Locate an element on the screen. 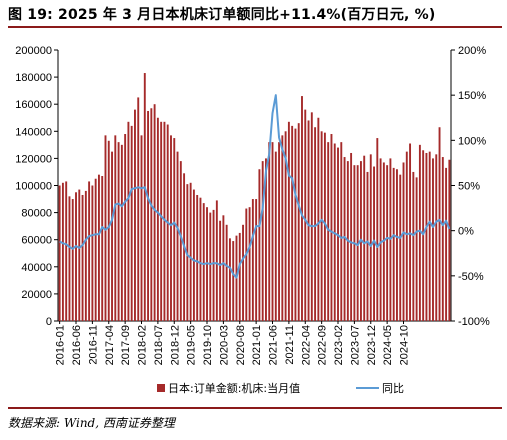 The height and width of the screenshot is (440, 507). x-axis-tick-label: 2018-07 is located at coordinates (159, 345).